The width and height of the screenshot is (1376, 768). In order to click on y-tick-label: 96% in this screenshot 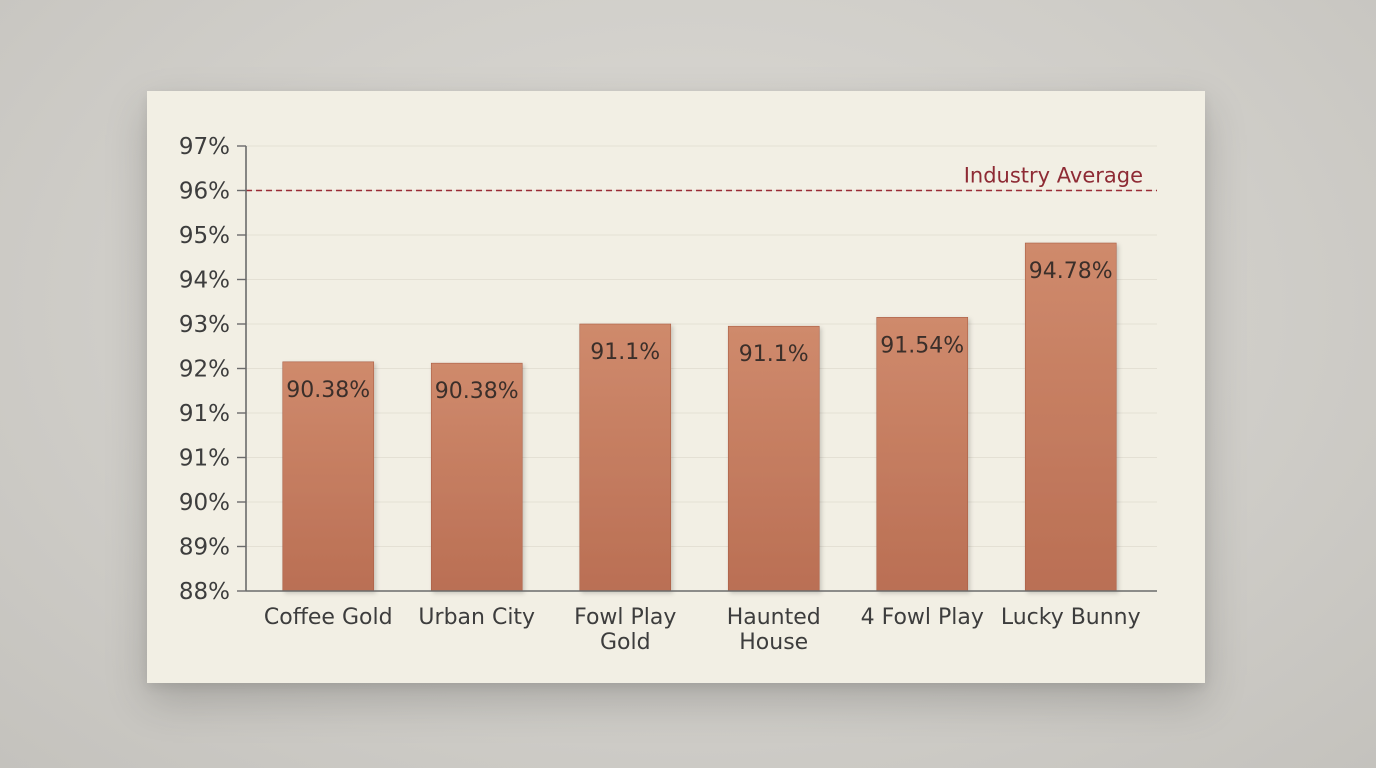, I will do `click(204, 192)`.